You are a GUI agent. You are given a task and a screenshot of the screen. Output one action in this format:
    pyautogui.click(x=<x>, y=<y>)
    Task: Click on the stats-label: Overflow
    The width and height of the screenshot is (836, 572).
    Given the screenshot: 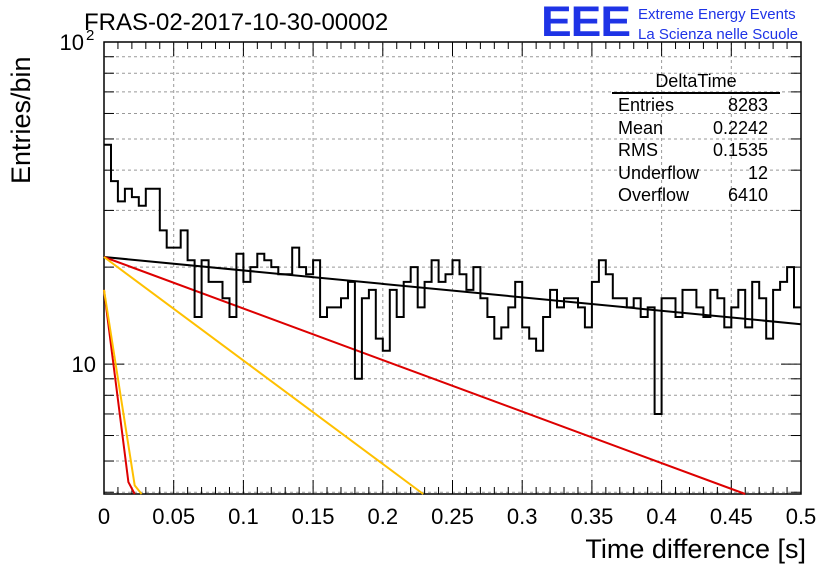 What is the action you would take?
    pyautogui.click(x=654, y=195)
    